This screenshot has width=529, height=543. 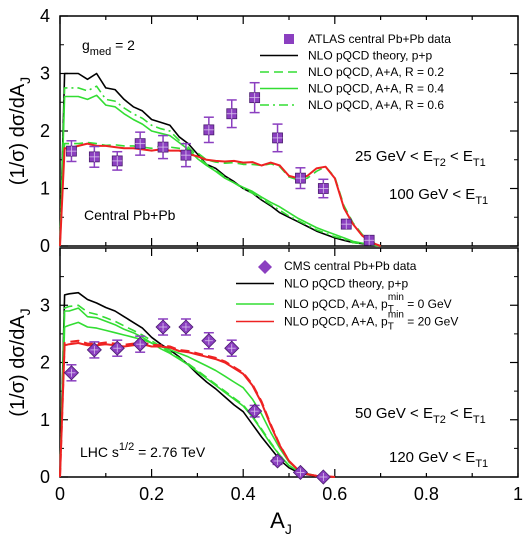 I want to click on x-tick-label: 0.6, so click(x=334, y=494).